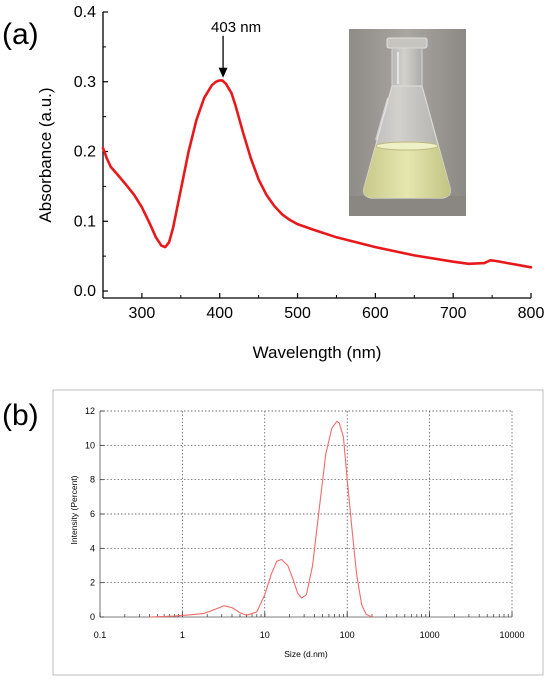 Image resolution: width=550 pixels, height=685 pixels. Describe the element at coordinates (511, 635) in the screenshot. I see `panel-b-xtick-label: 10000` at that location.